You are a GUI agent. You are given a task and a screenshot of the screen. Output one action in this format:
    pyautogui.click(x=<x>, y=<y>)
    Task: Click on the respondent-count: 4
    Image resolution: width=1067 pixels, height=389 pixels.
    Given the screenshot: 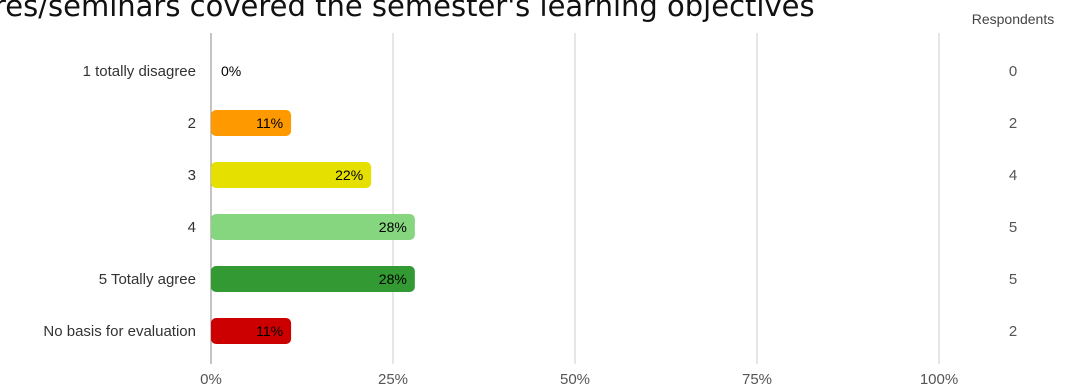 What is the action you would take?
    pyautogui.click(x=1013, y=175)
    